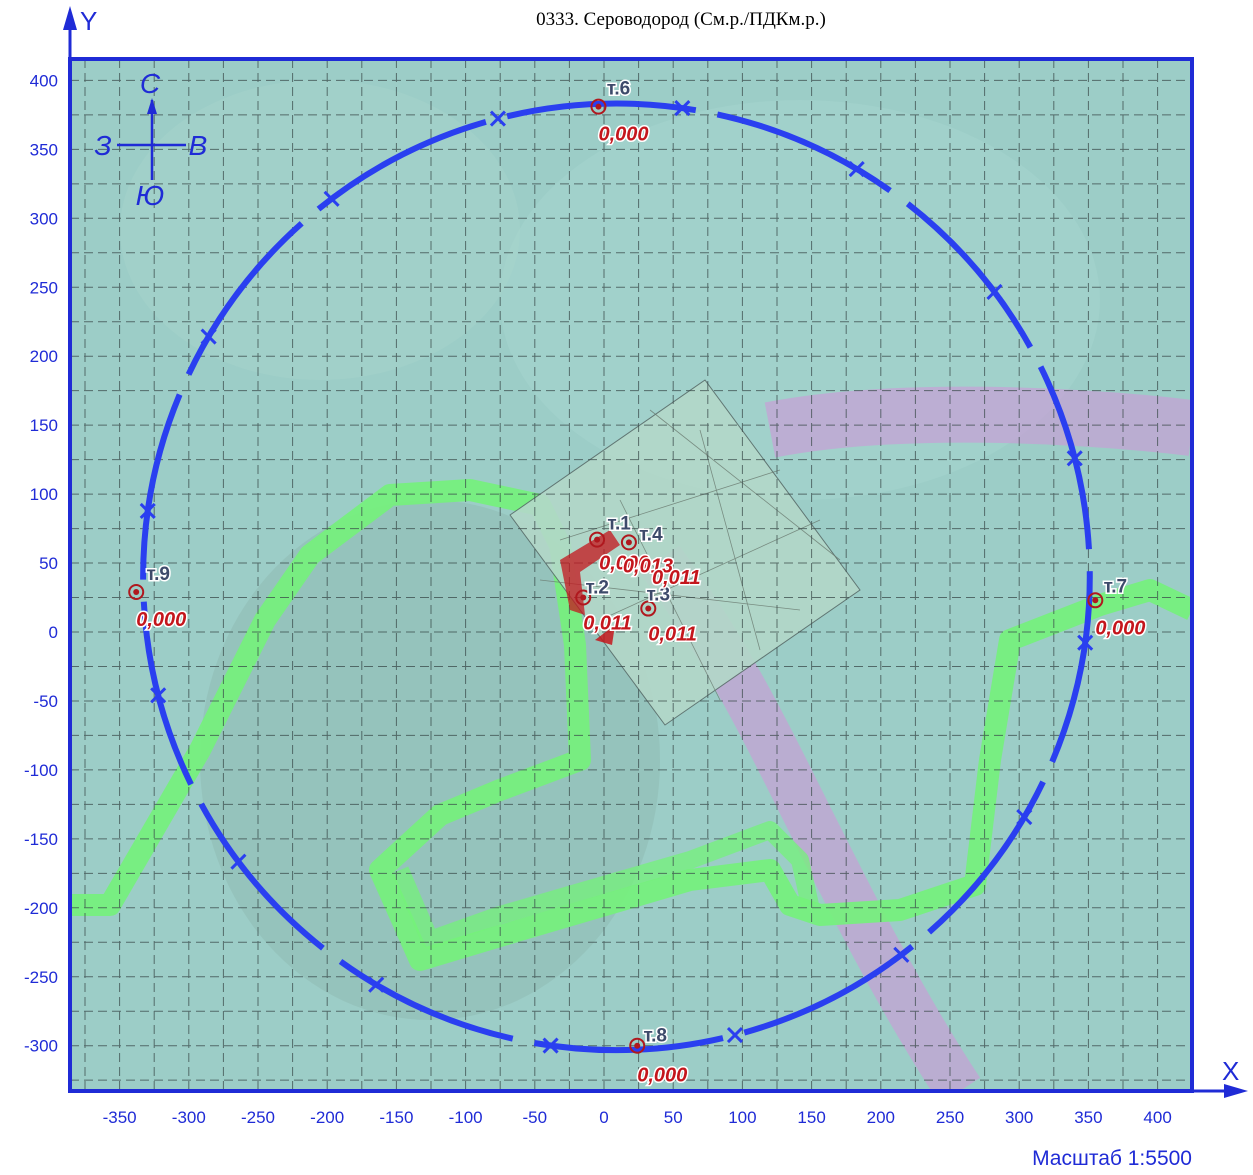  I want to click on calc-point-label: т.1, so click(619, 524).